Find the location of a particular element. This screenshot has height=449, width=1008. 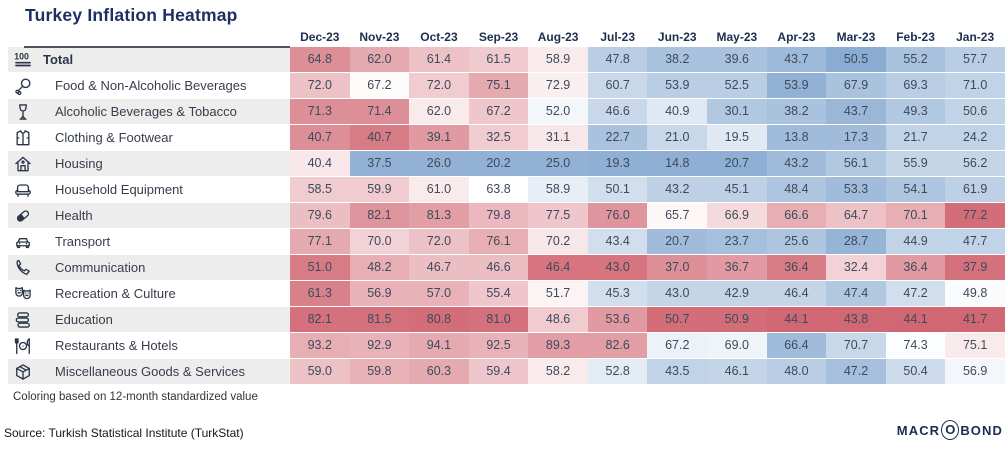

column-header: Apr-23 is located at coordinates (796, 37).